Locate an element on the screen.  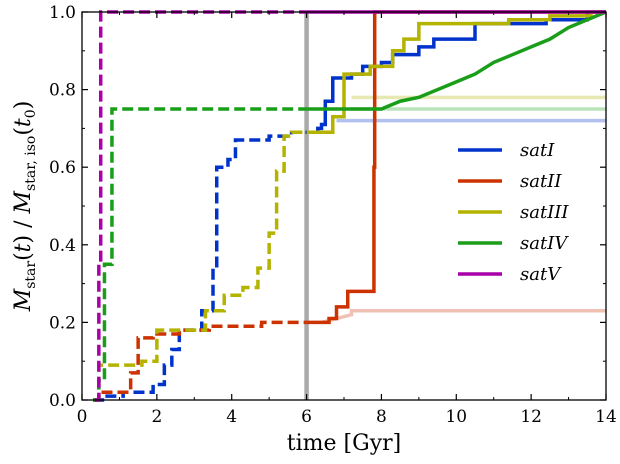
x-tick-label: 14 is located at coordinates (606, 417).